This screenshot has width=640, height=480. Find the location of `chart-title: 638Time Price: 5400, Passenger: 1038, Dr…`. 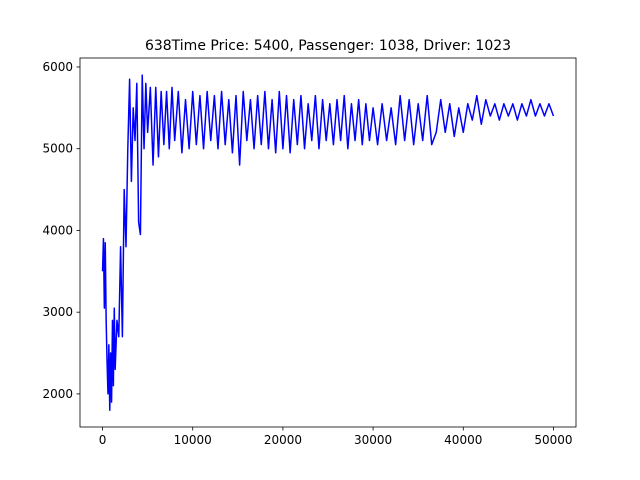

chart-title: 638Time Price: 5400, Passenger: 1038, Dr… is located at coordinates (328, 46).